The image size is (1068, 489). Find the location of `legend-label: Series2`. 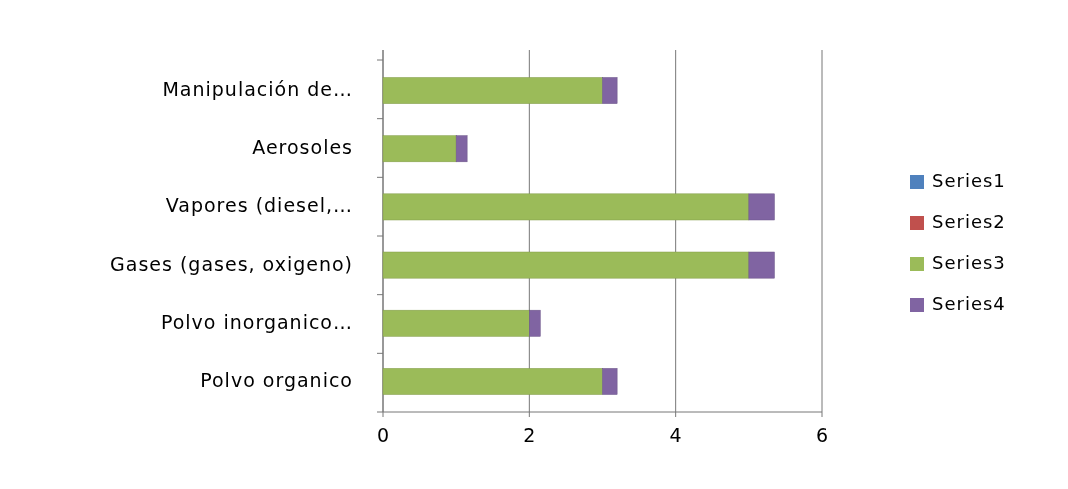

legend-label: Series2 is located at coordinates (969, 221).